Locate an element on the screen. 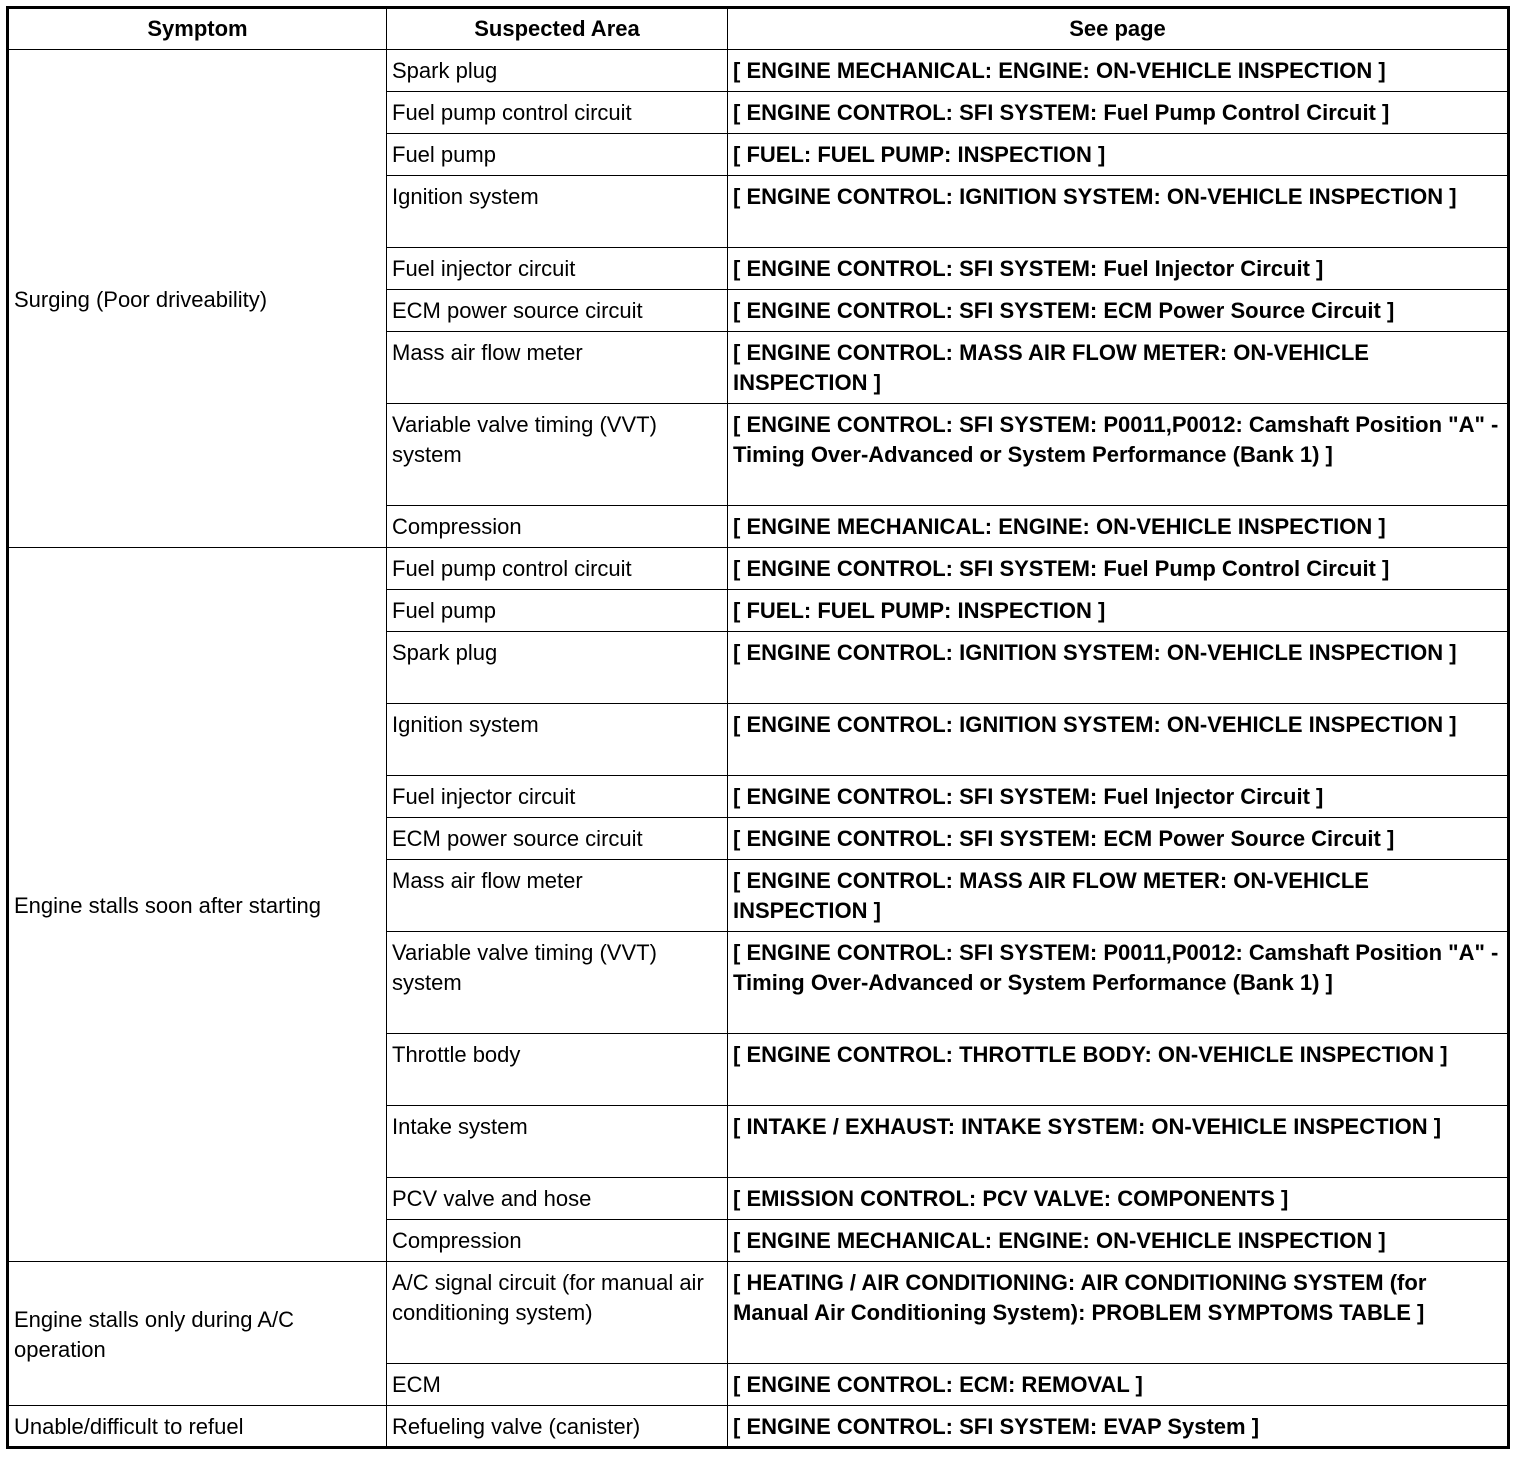  header-row: Symptom Suspected Area See page is located at coordinates (758, 28).